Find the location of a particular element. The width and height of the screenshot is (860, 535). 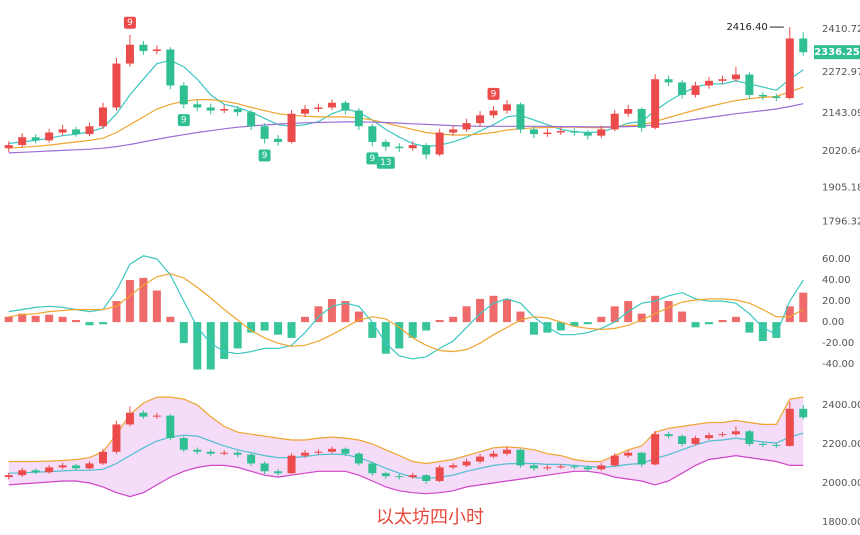

y-tick-label: 2143.09 is located at coordinates (841, 113).